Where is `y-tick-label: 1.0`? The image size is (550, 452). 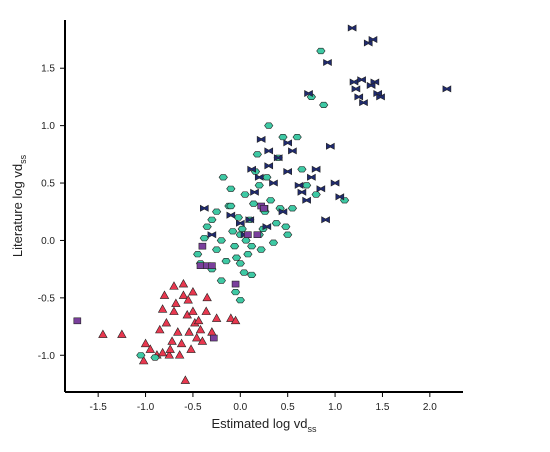
y-tick-label: 1.0 is located at coordinates (48, 126).